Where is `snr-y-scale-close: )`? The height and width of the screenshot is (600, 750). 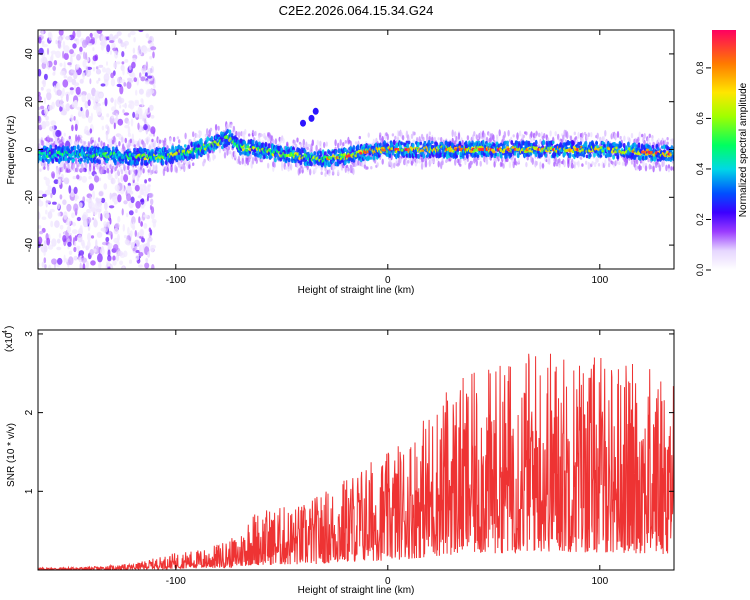
snr-y-scale-close: ) is located at coordinates (9, 327).